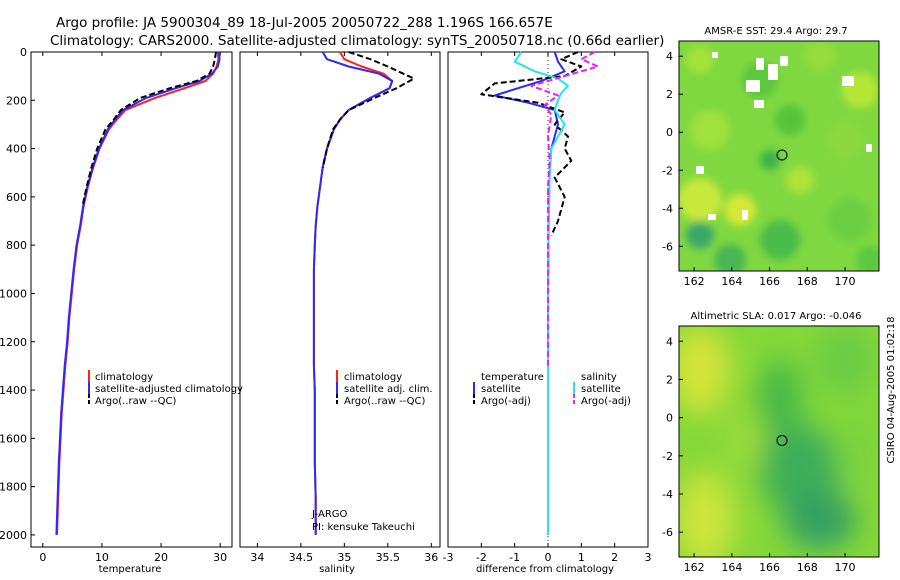  I want to click on x-tick-label: 35, so click(344, 557).